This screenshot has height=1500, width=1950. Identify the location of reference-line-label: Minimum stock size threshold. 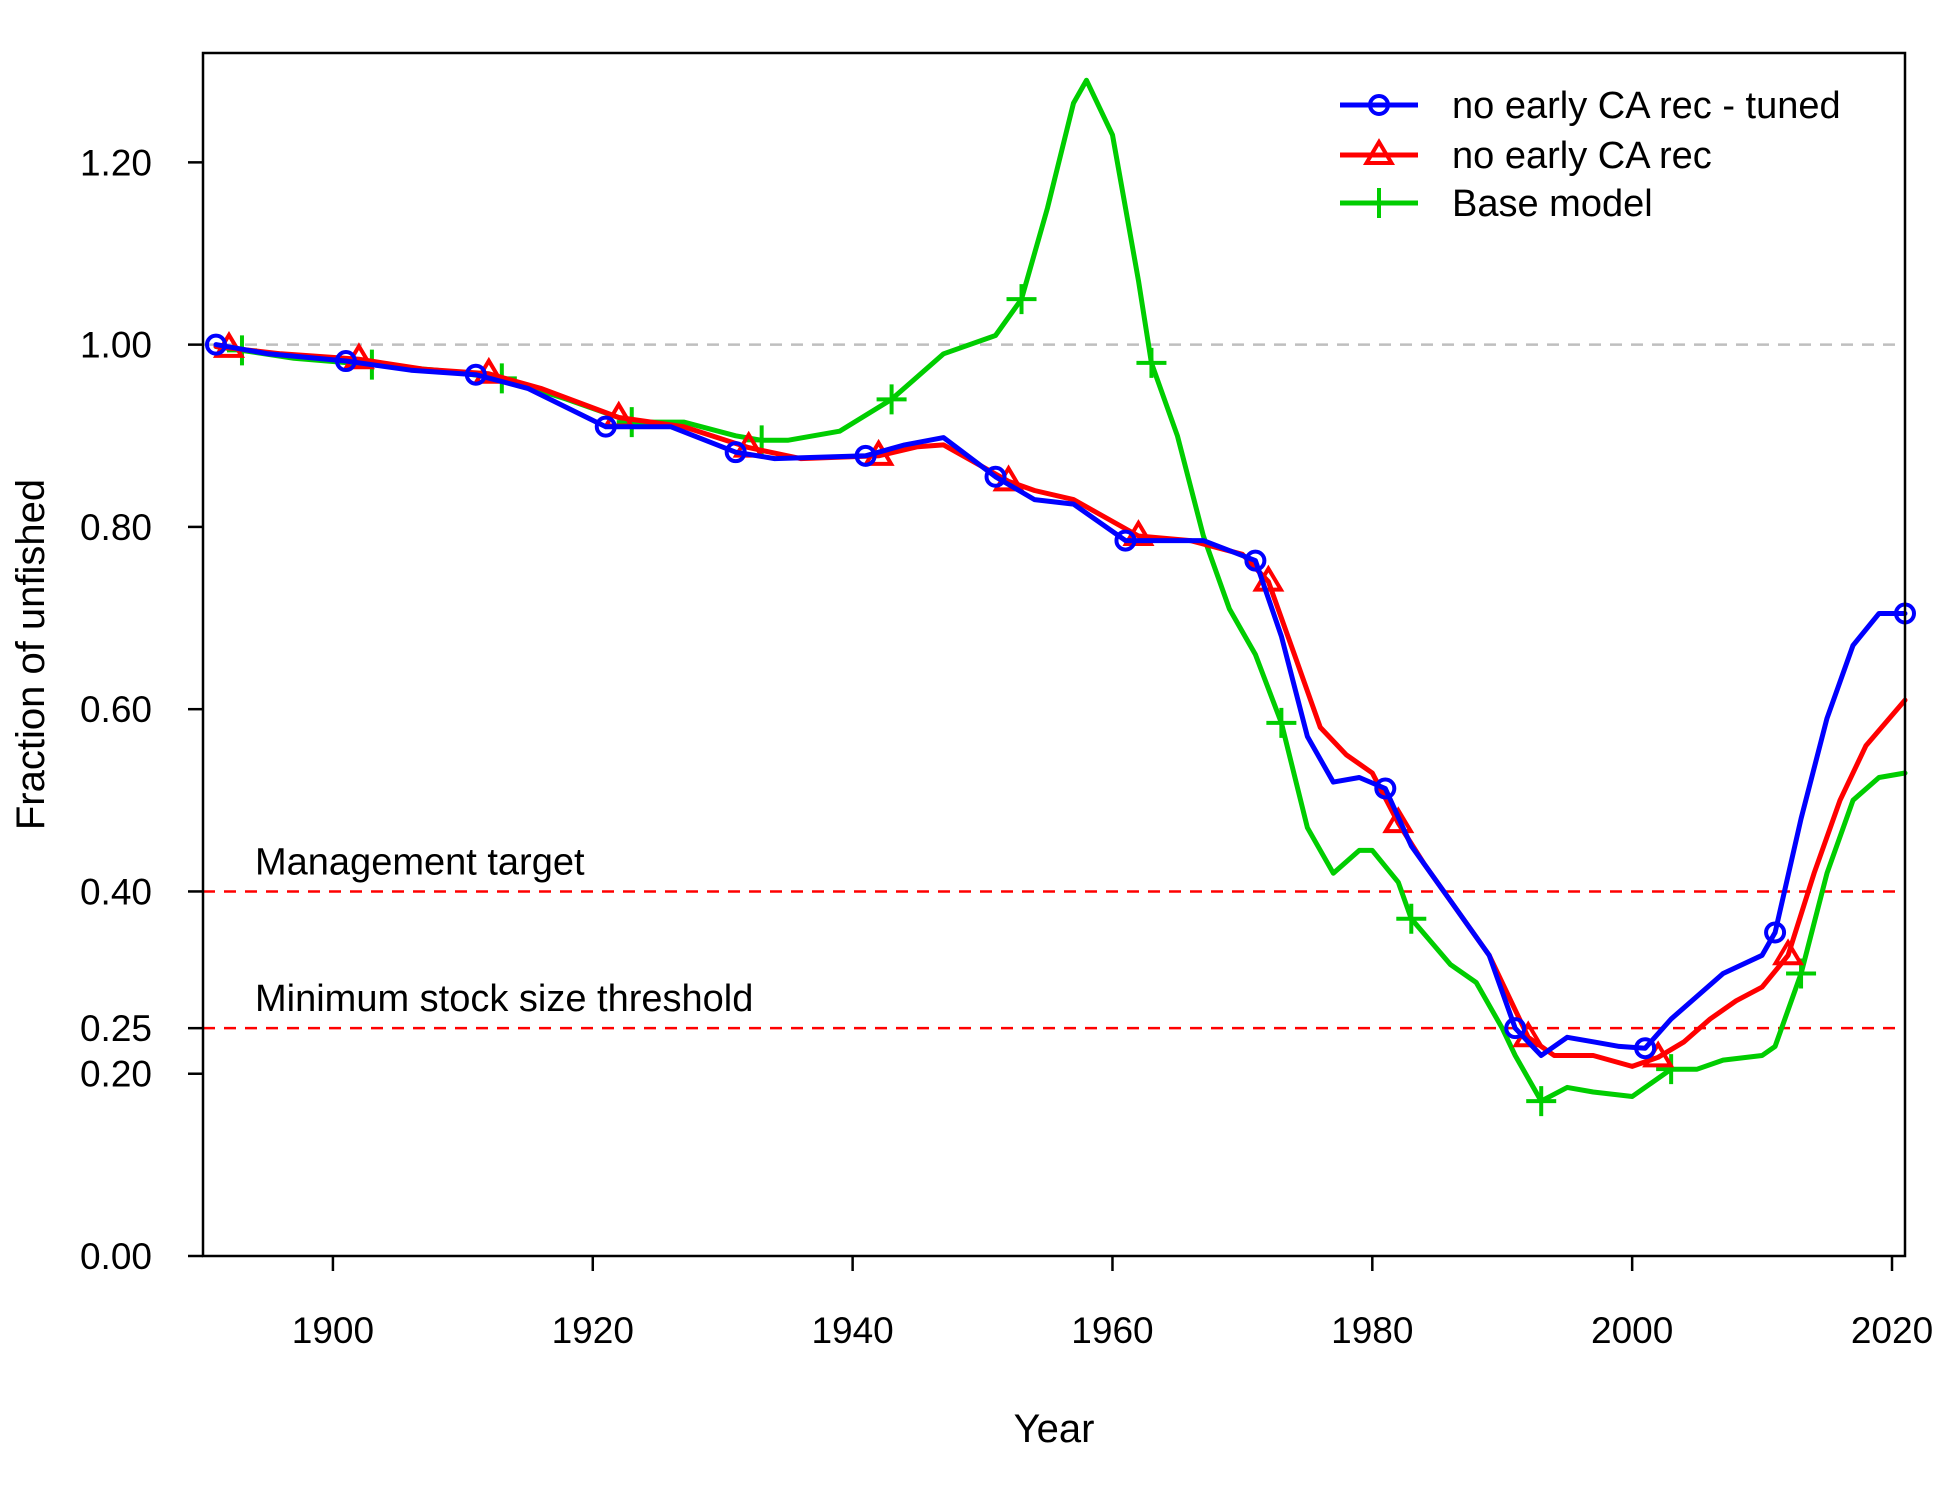
(504, 999).